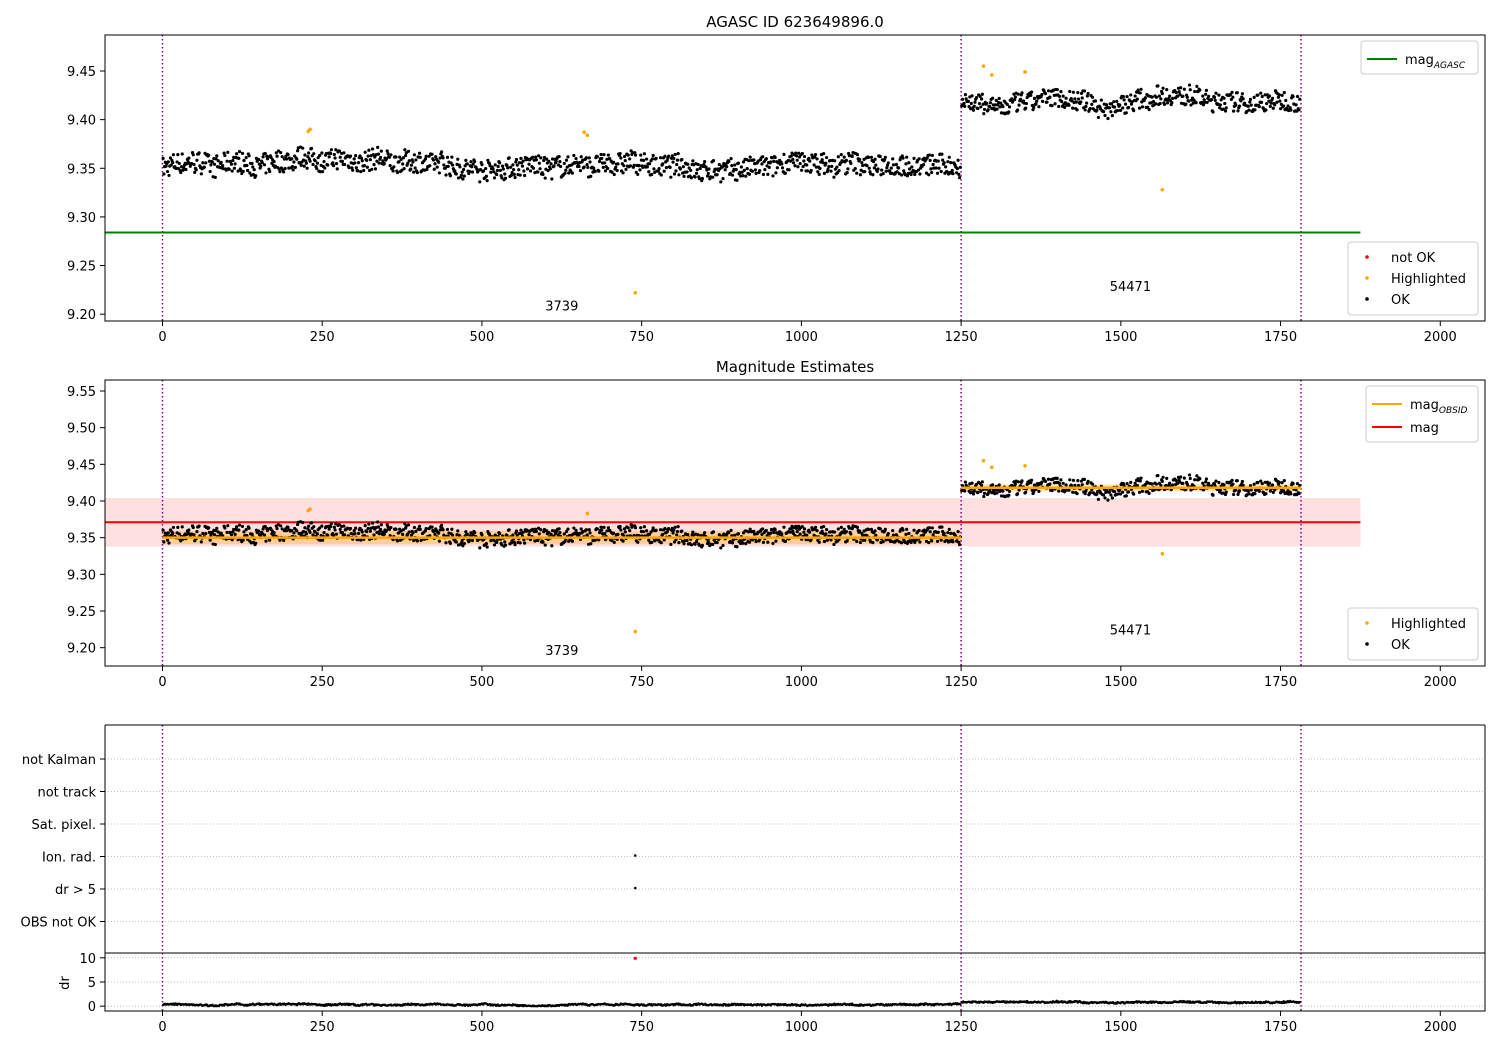 The image size is (1500, 1050). Describe the element at coordinates (1428, 624) in the screenshot. I see `legend-label: Highlighted` at that location.